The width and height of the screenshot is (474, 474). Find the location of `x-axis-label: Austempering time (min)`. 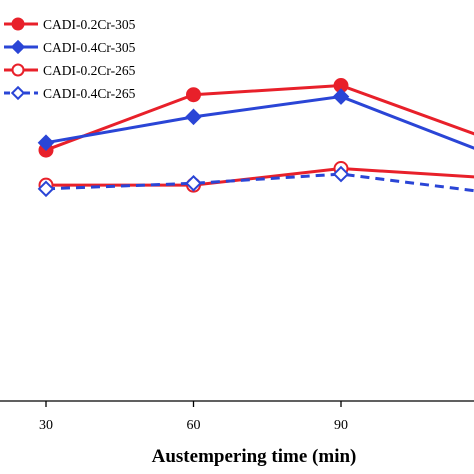

x-axis-label: Austempering time (min) is located at coordinates (254, 456).